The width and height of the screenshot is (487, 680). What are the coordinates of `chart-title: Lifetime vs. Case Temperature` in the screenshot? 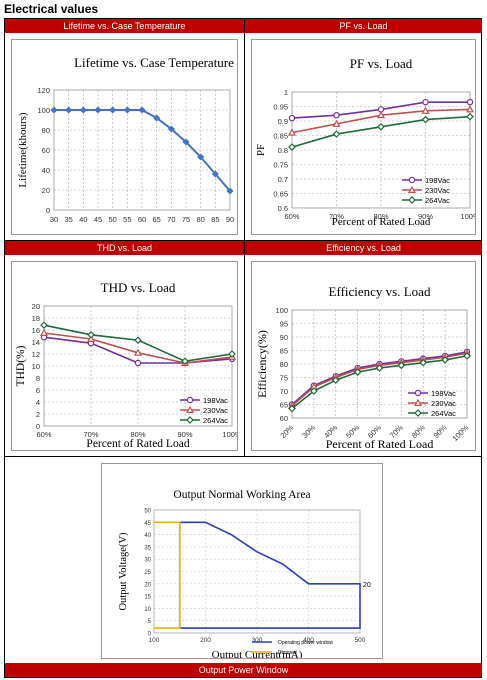 It's located at (154, 62).